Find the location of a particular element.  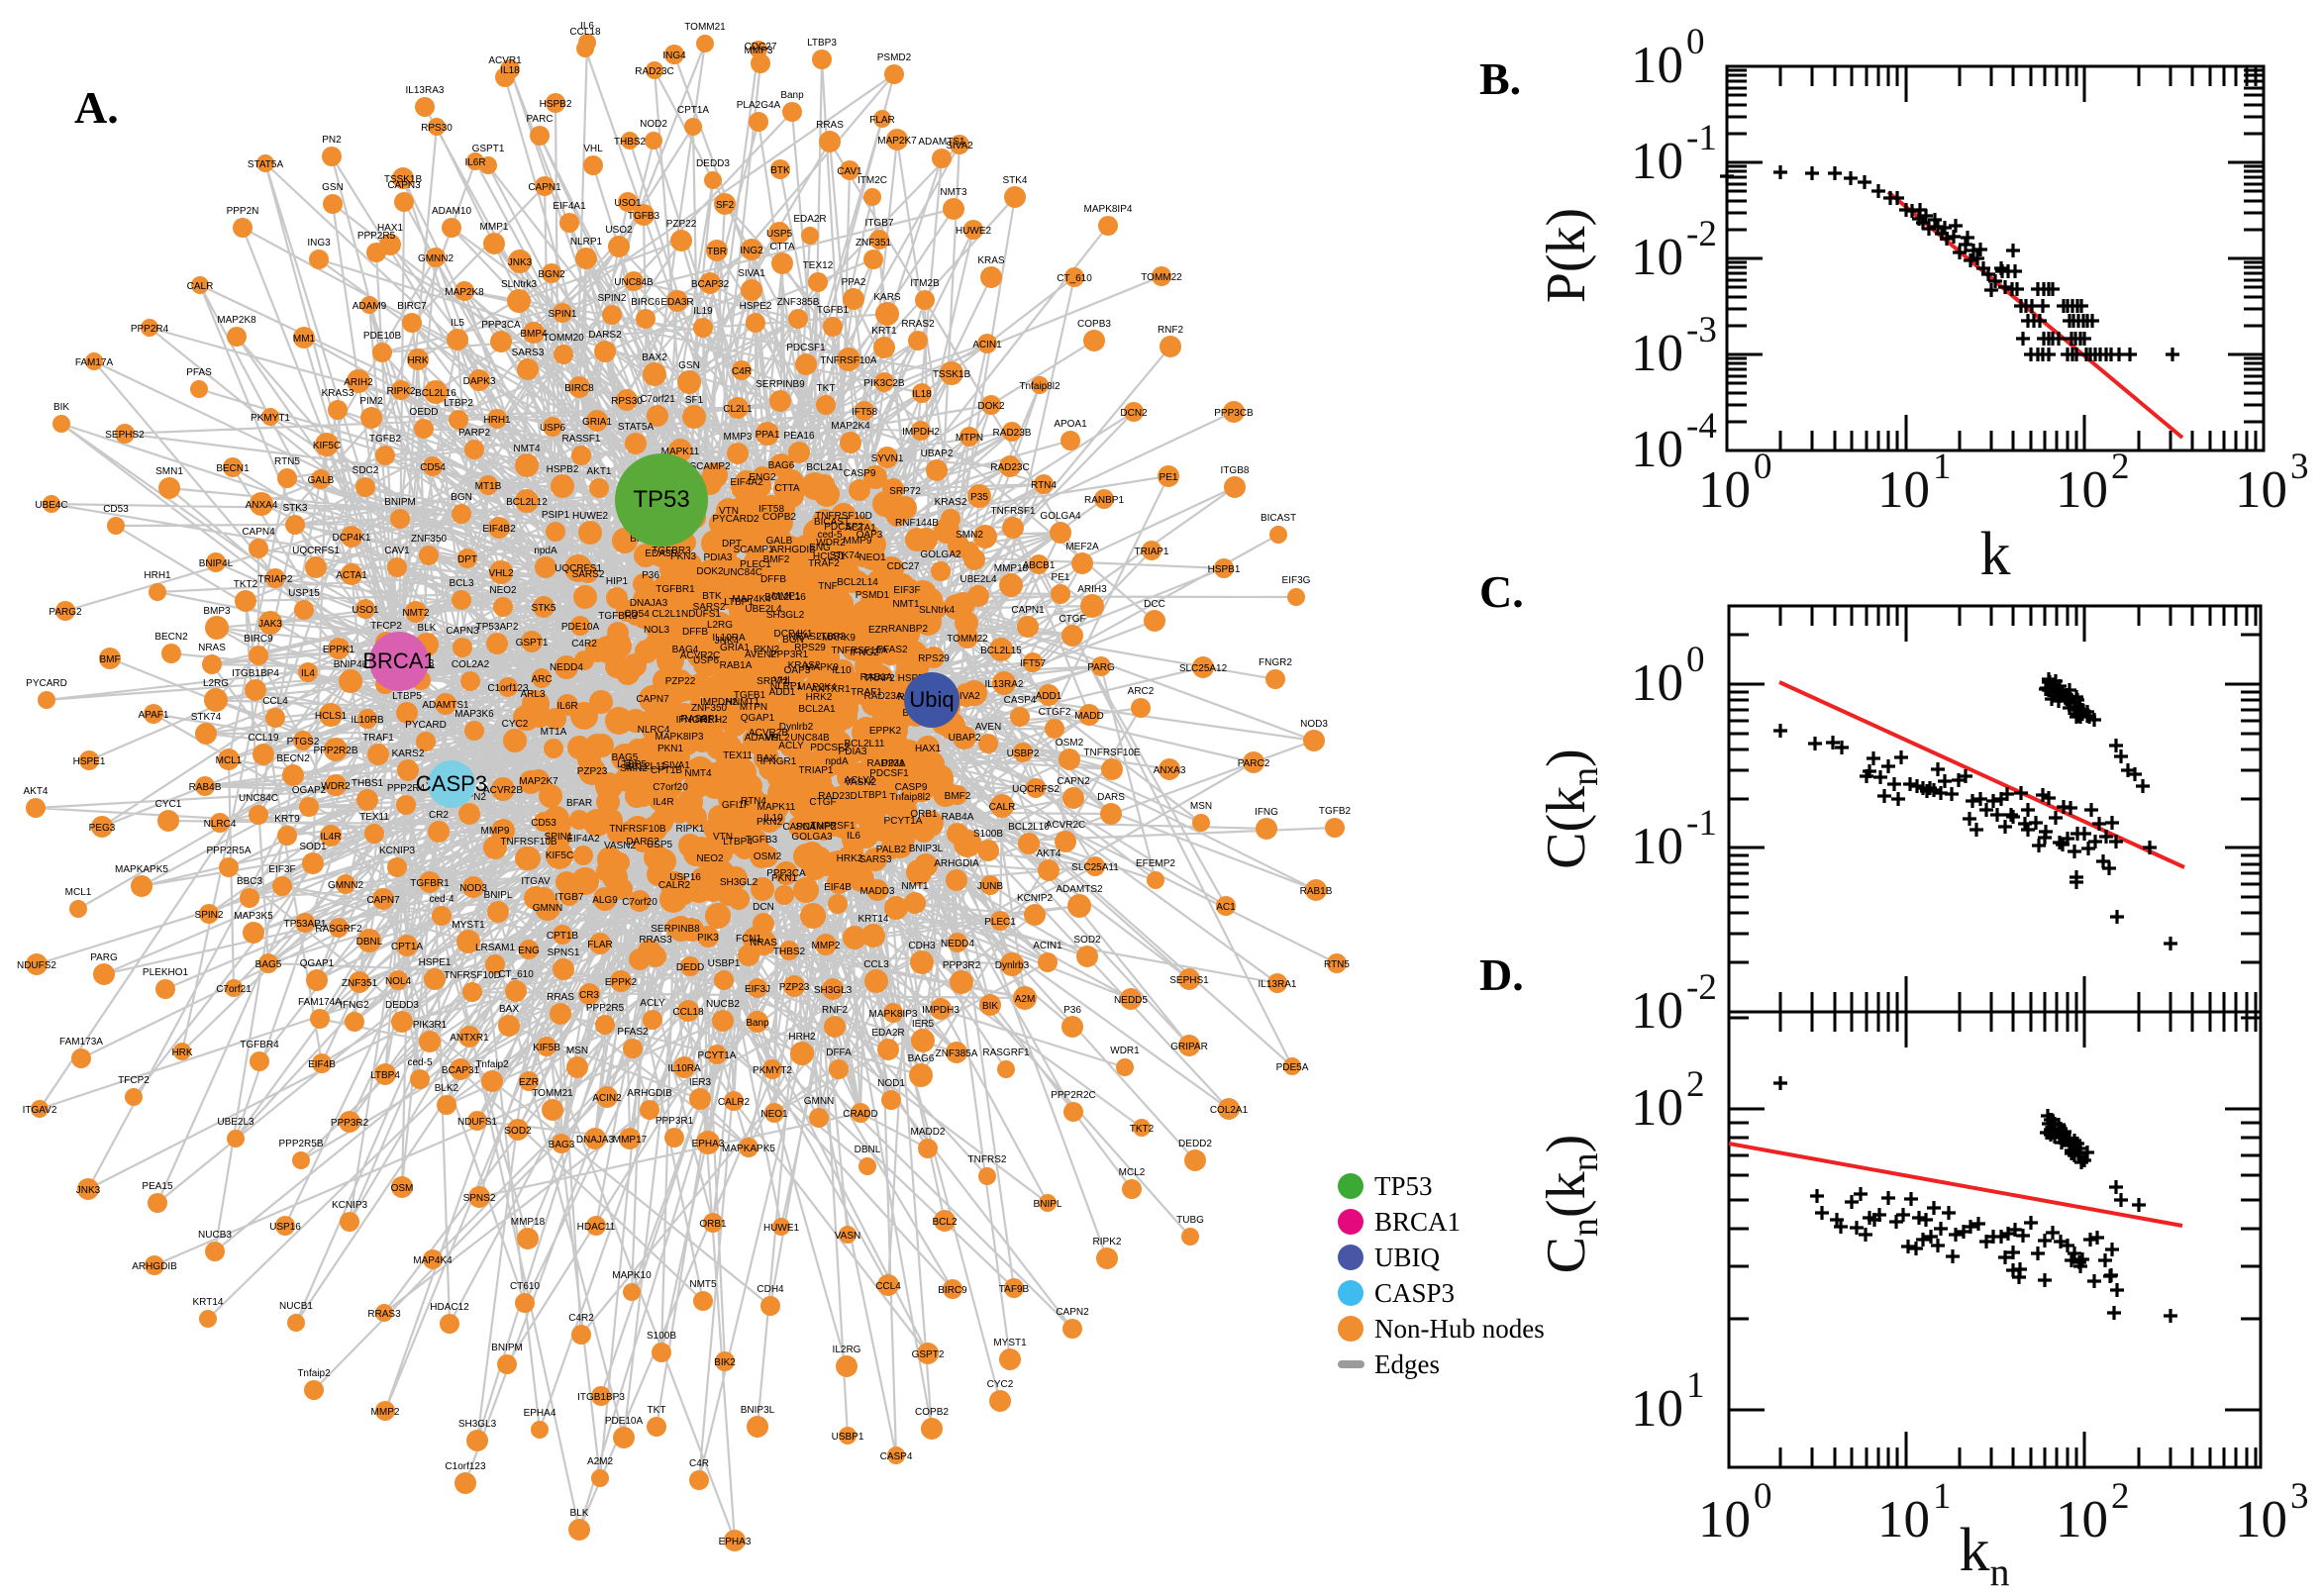

svg-text: CTTA is located at coordinates (787, 488).